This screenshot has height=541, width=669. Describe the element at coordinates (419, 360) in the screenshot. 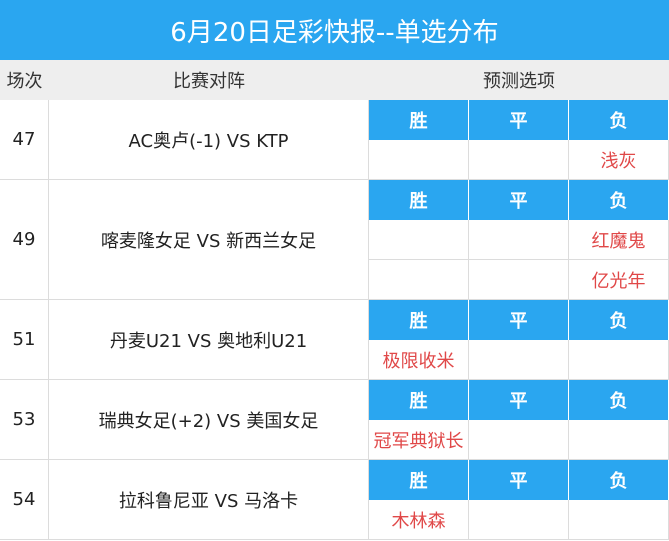

I see `pick-label: 极限收米` at that location.